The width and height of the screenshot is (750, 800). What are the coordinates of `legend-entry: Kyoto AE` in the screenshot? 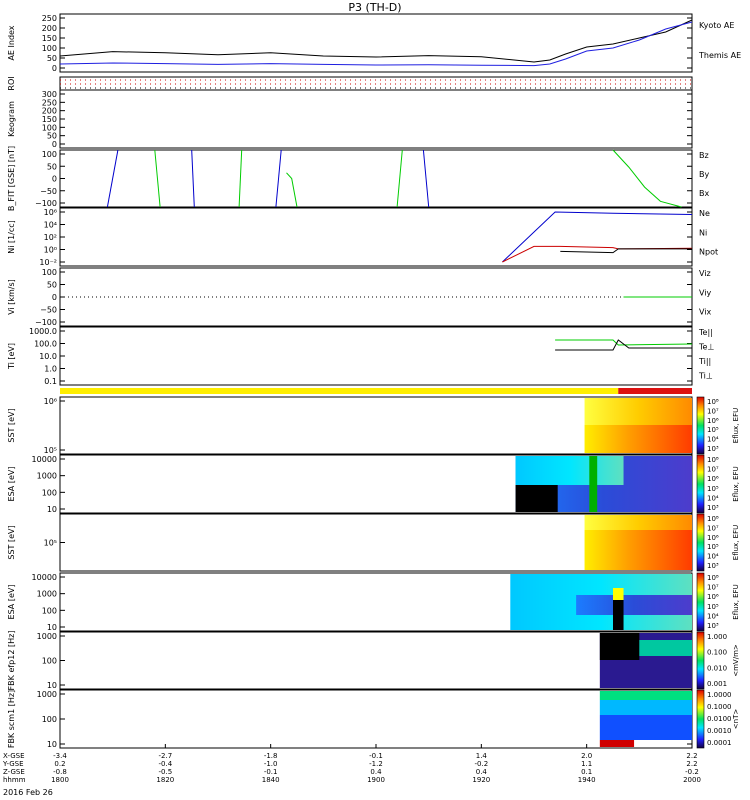 It's located at (716, 25).